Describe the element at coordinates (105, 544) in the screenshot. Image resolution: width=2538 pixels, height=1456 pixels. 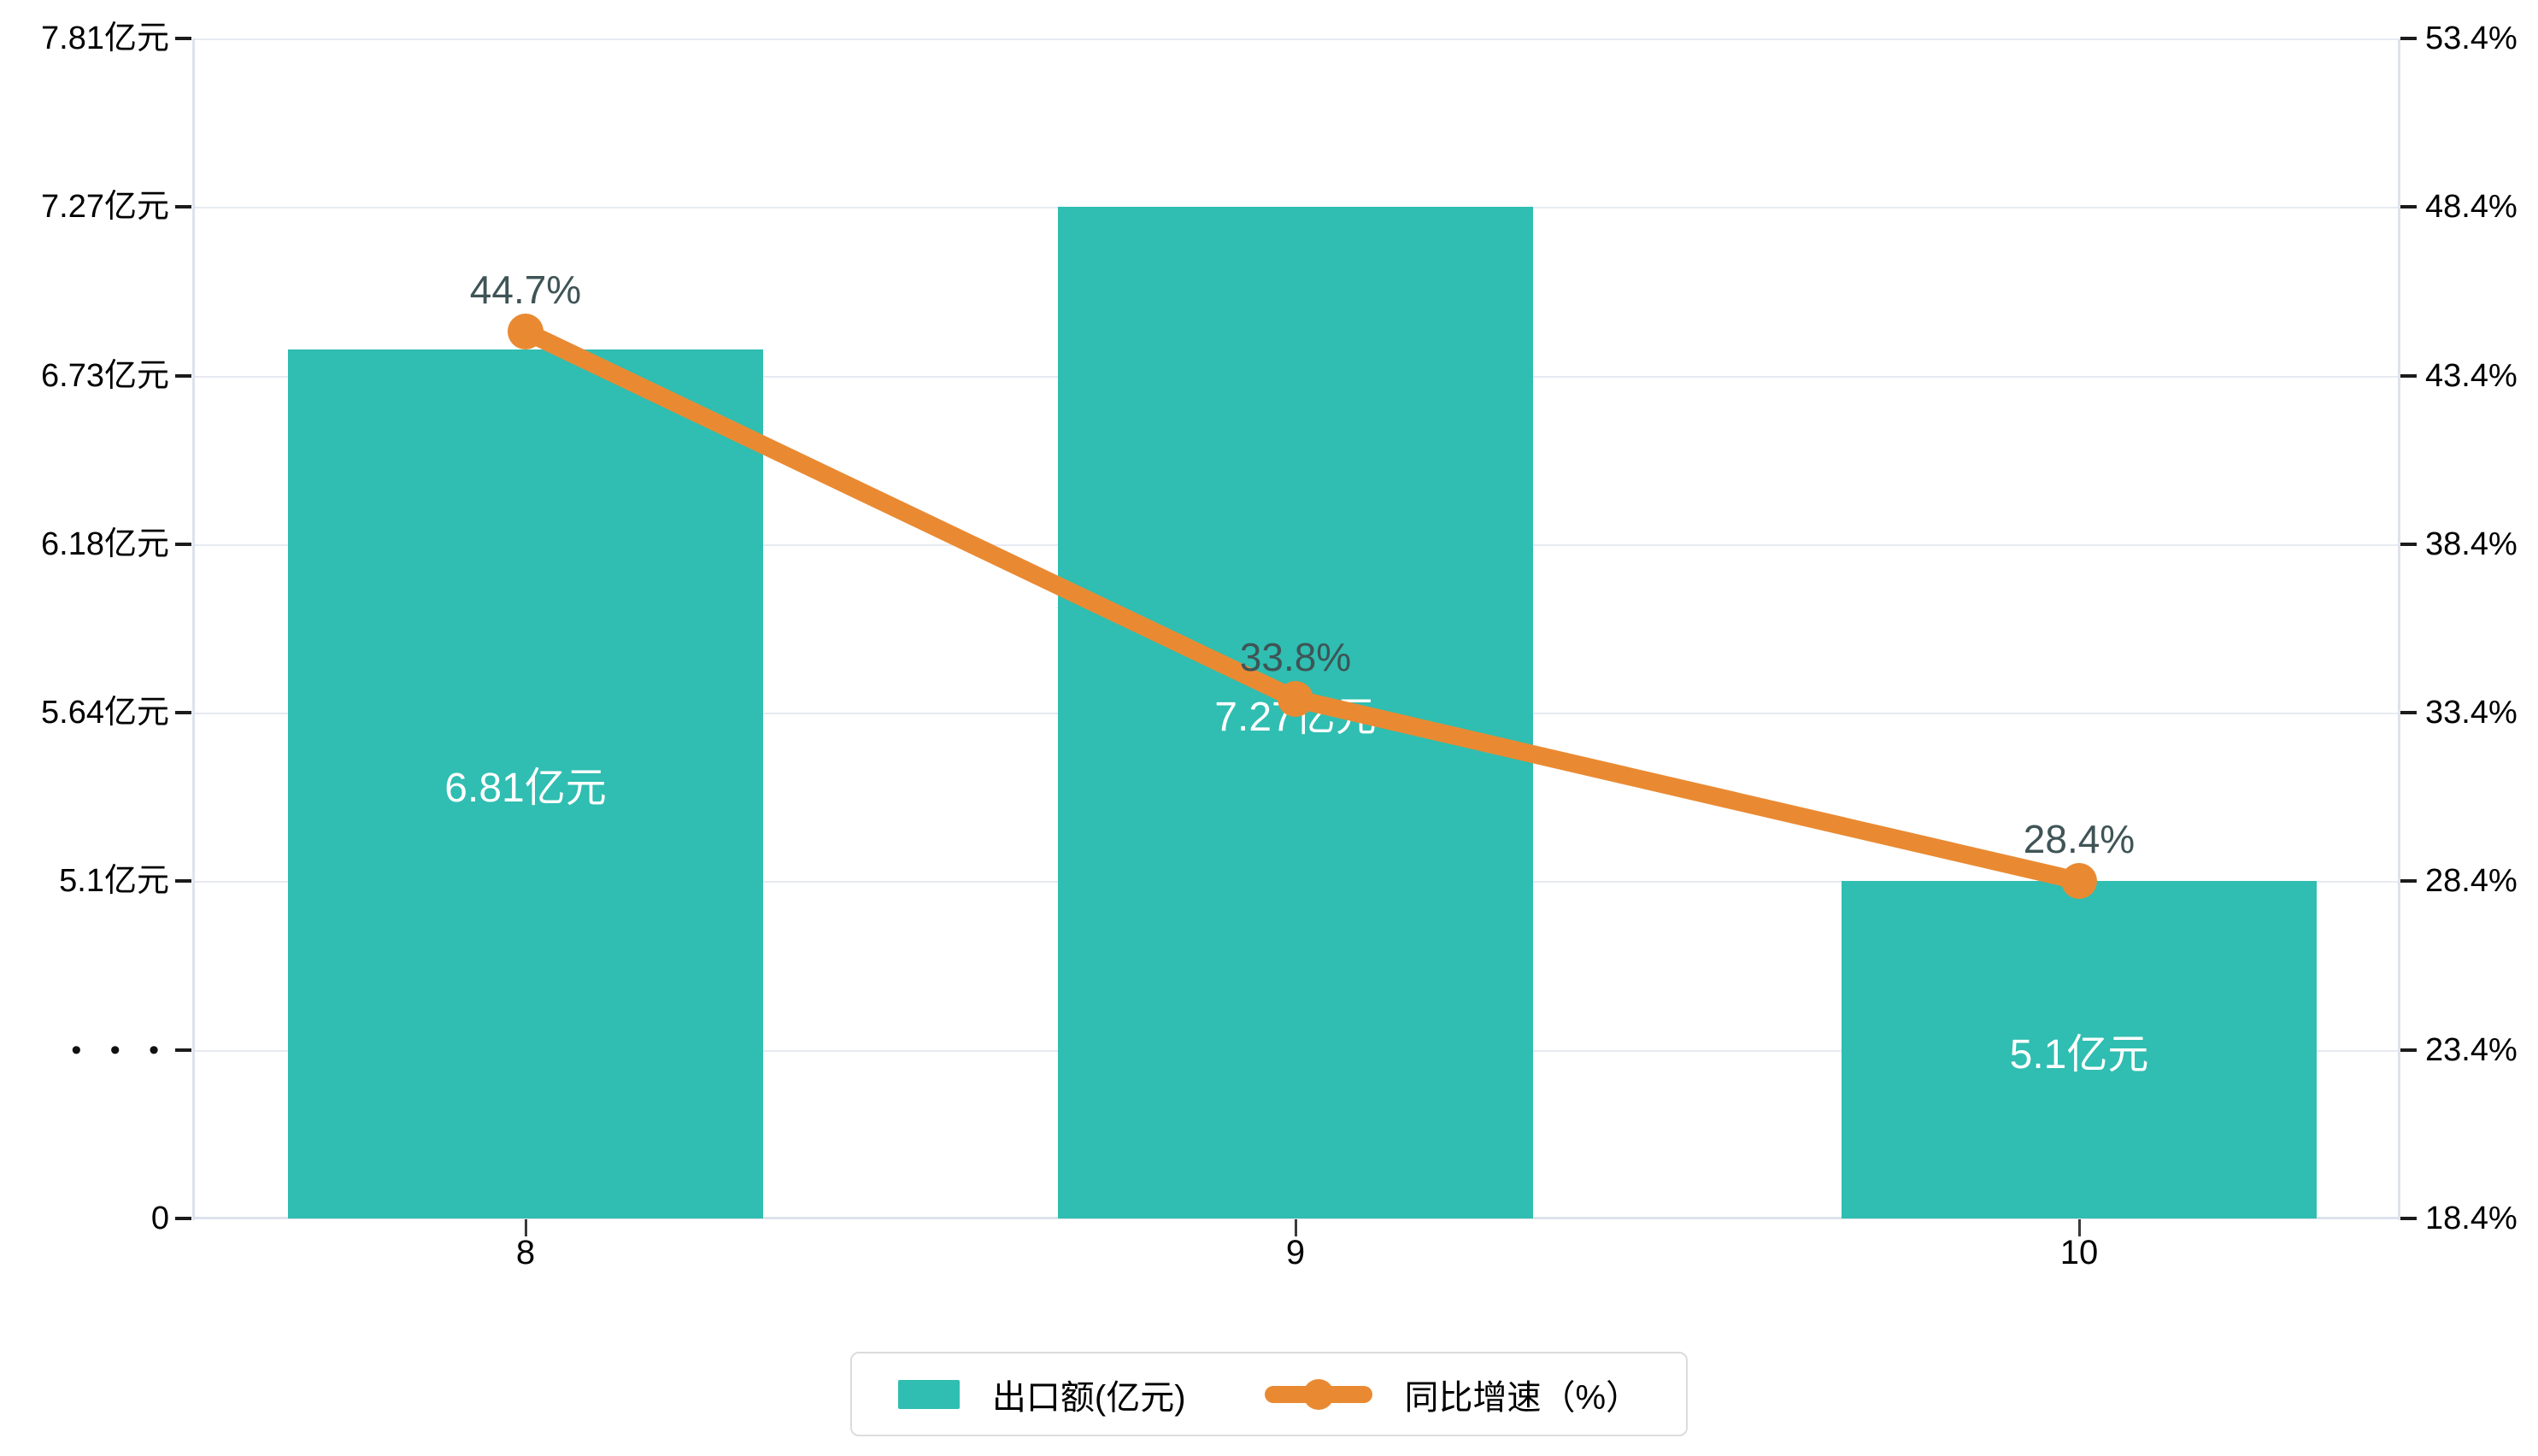
I see `y-left-label-3: 6.18亿元` at that location.